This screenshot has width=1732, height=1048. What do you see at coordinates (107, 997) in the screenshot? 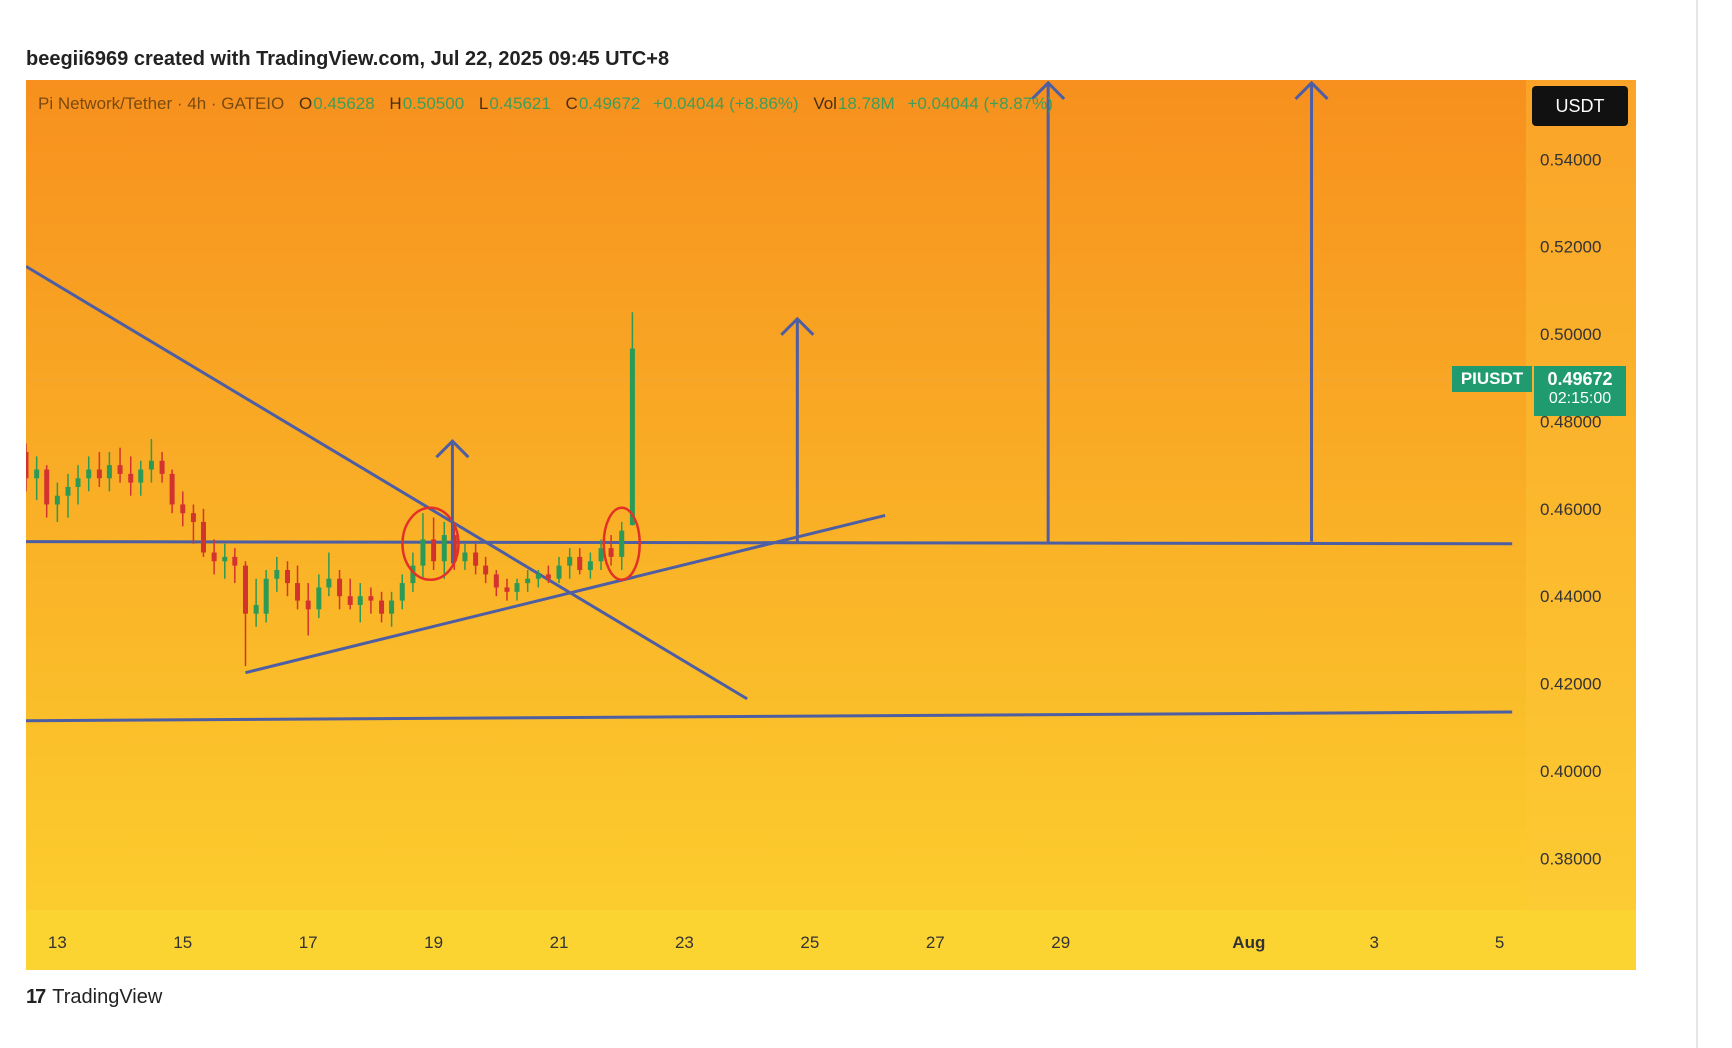
I see `tradingview-brand-name: TradingView` at bounding box center [107, 997].